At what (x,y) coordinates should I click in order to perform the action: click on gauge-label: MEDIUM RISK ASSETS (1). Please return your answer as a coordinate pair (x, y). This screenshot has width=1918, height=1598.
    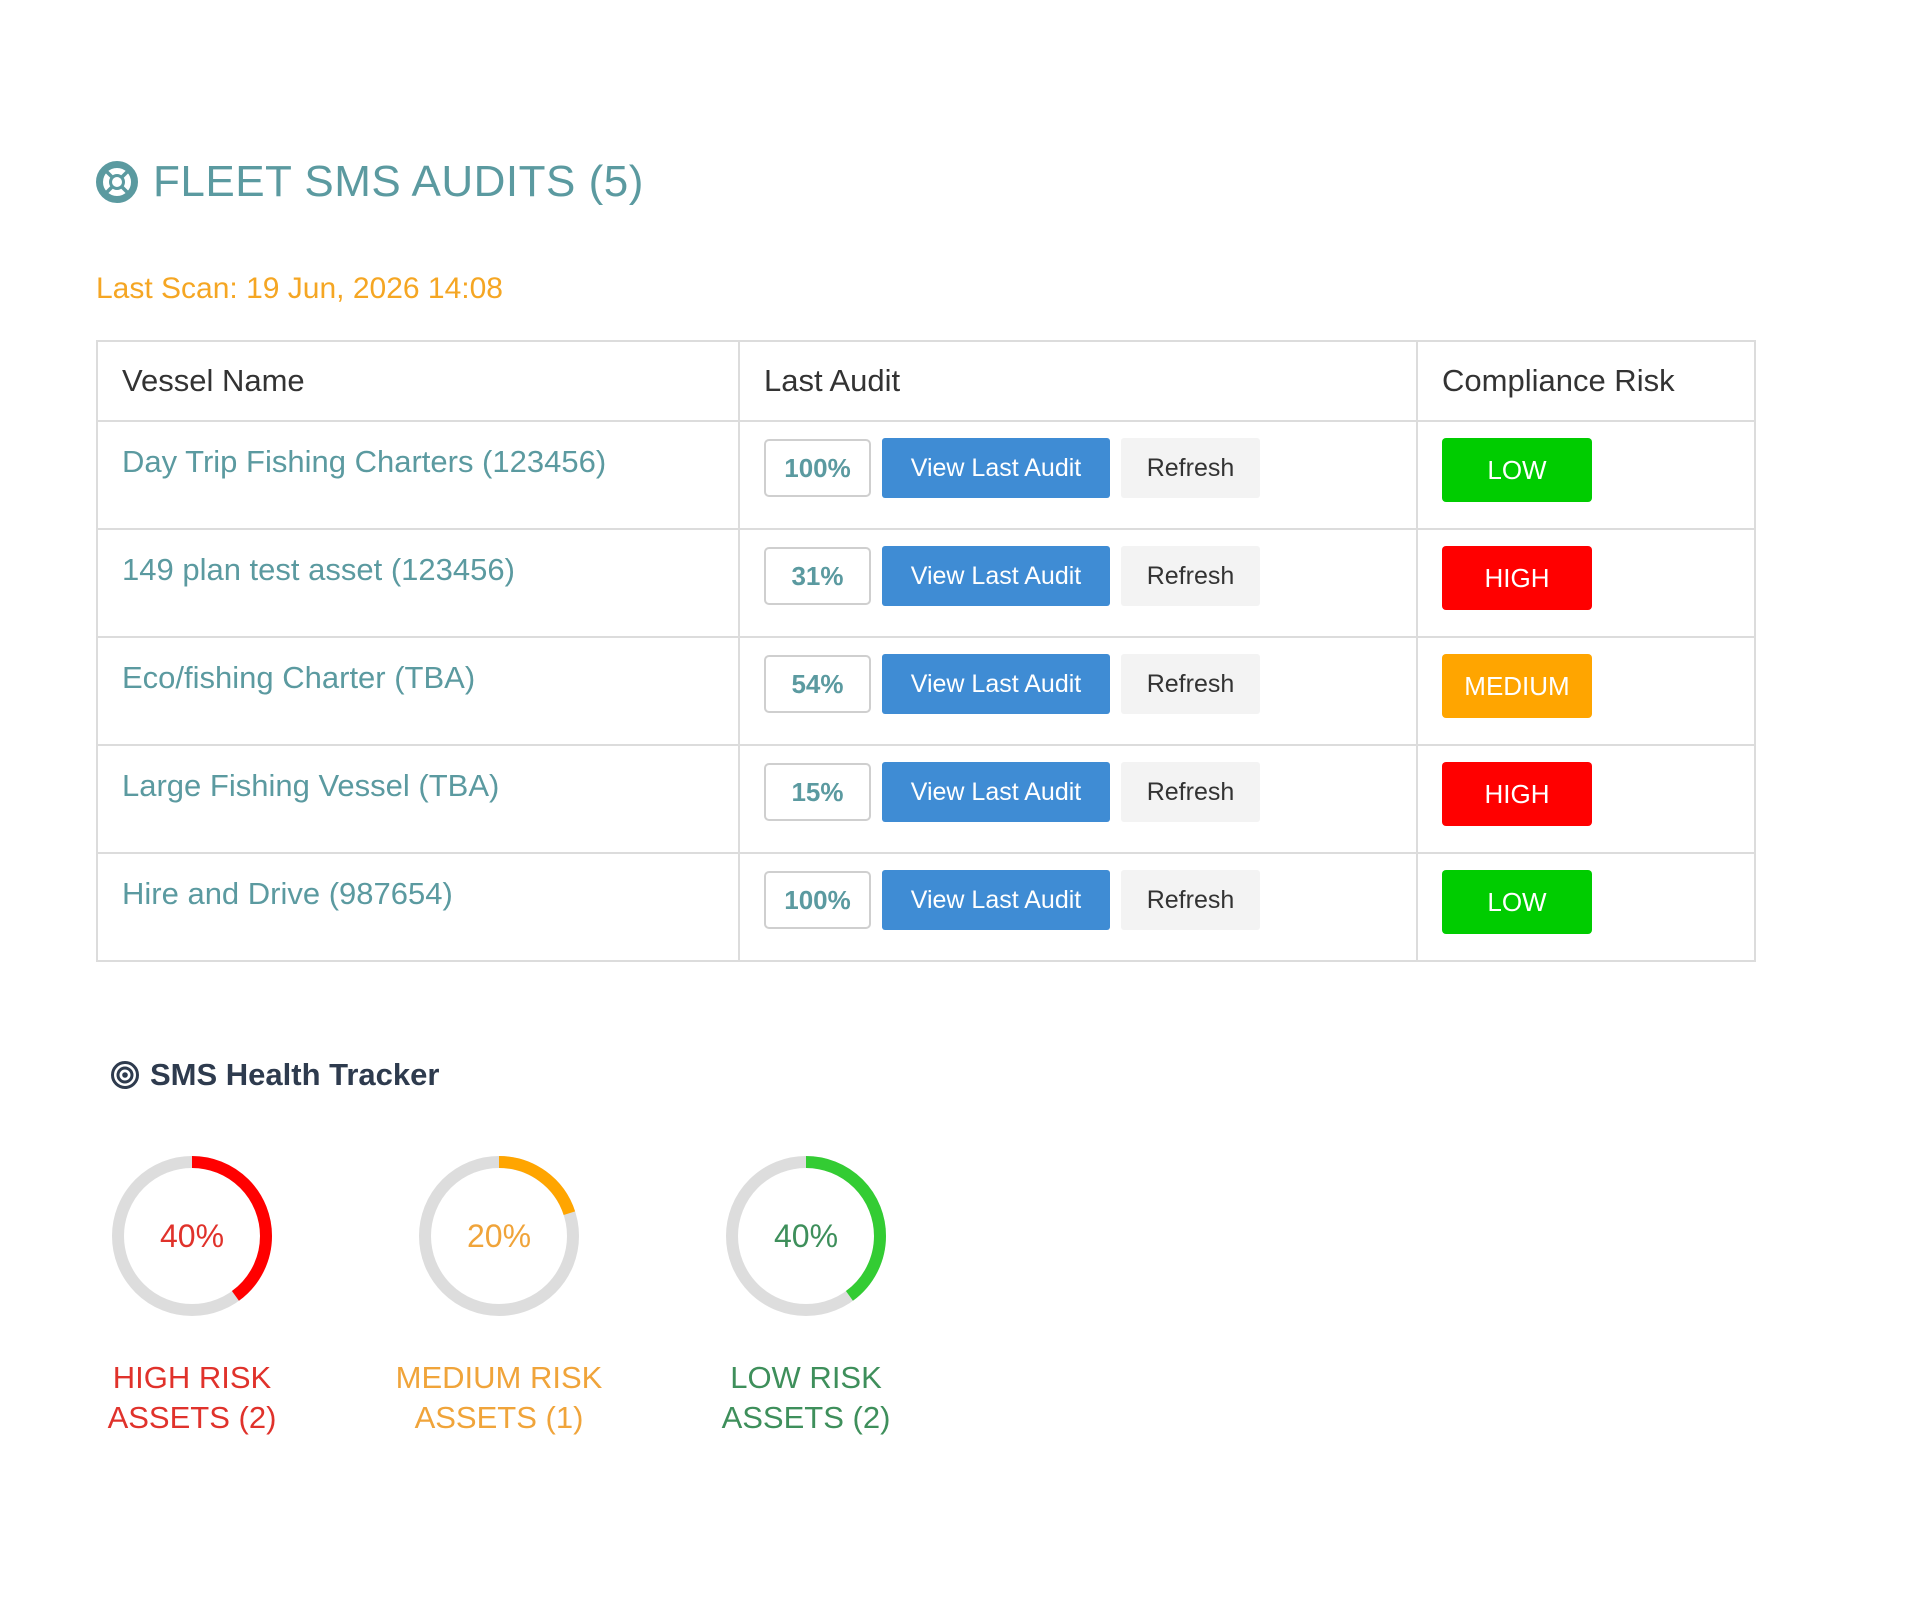
    Looking at the image, I should click on (499, 1398).